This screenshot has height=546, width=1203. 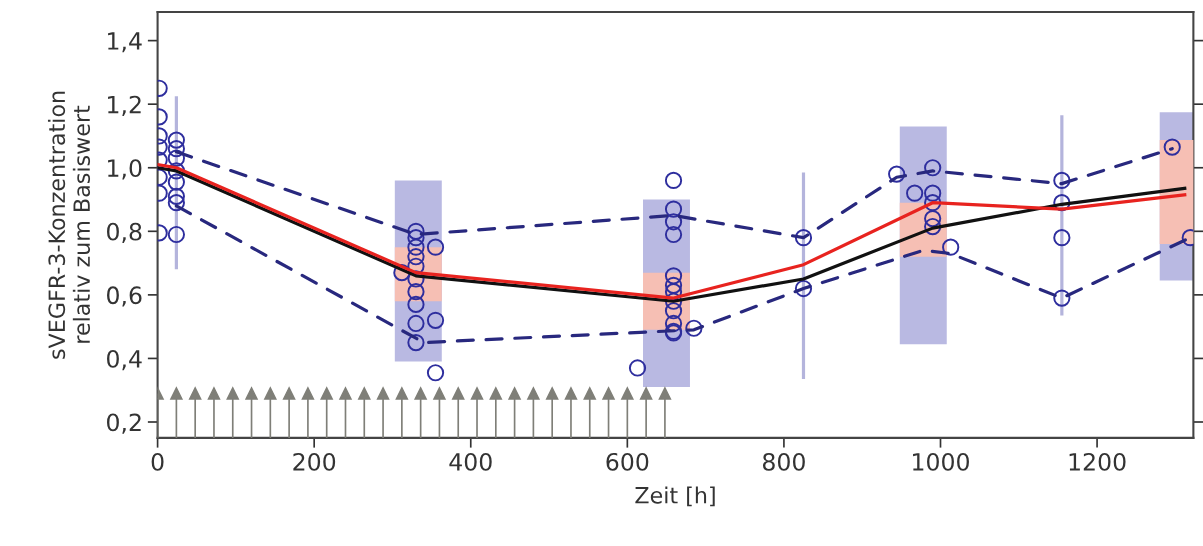 What do you see at coordinates (69, 225) in the screenshot?
I see `y-axis-title: sVEGFR-3-Konzentration relativ zum Basiswert` at bounding box center [69, 225].